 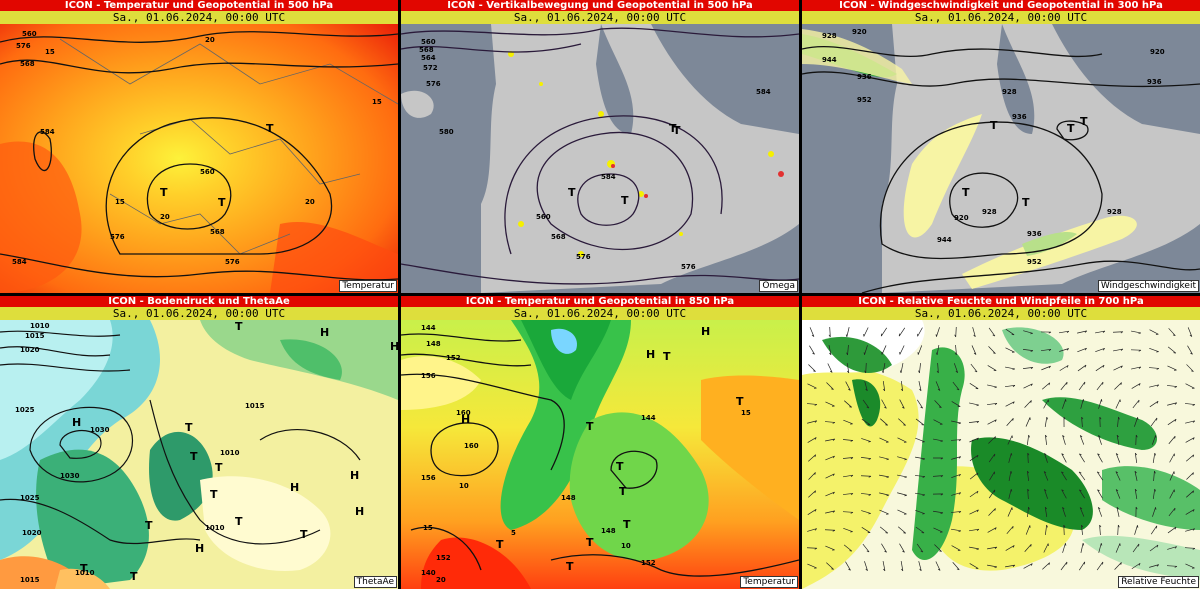 I want to click on contour-label: 10, so click(x=464, y=486).